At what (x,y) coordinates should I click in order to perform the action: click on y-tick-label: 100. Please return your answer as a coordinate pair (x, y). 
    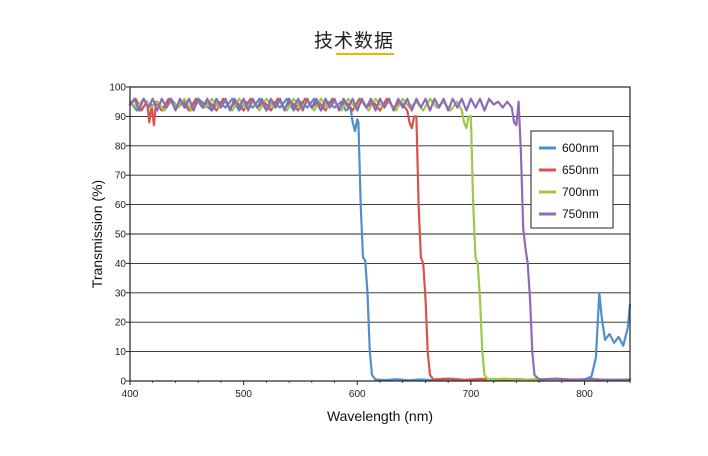
    Looking at the image, I should click on (117, 88).